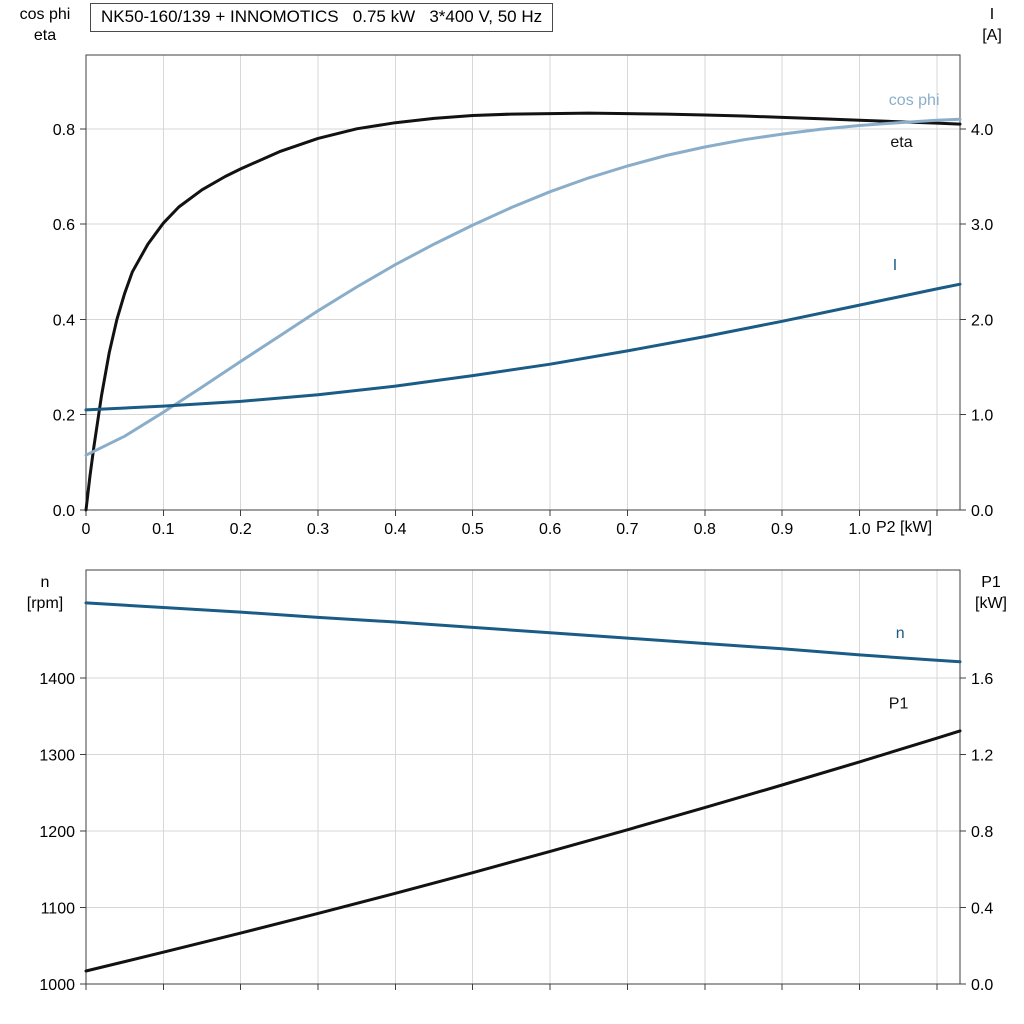  Describe the element at coordinates (982, 130) in the screenshot. I see `right-axis-tick-label: 4.0` at that location.